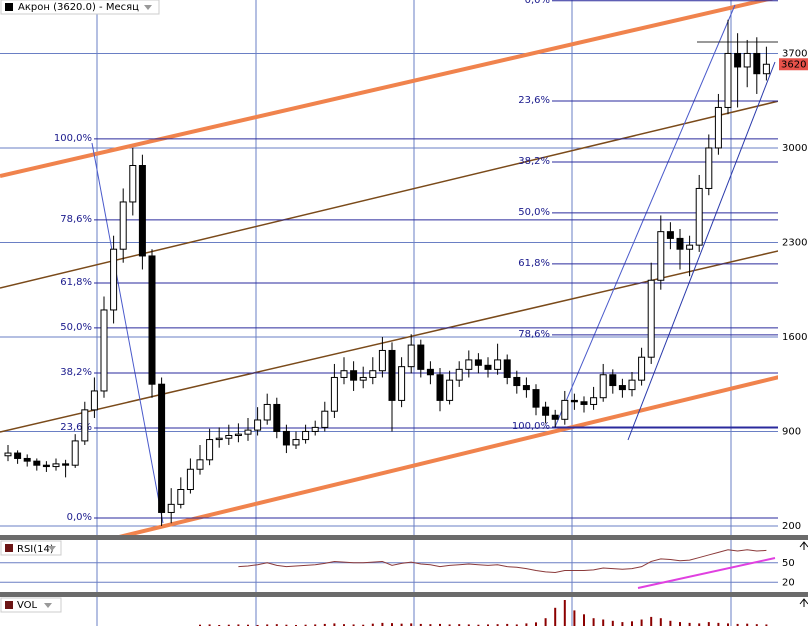  Describe the element at coordinates (76, 327) in the screenshot. I see `fib-label: 50,0%` at that location.